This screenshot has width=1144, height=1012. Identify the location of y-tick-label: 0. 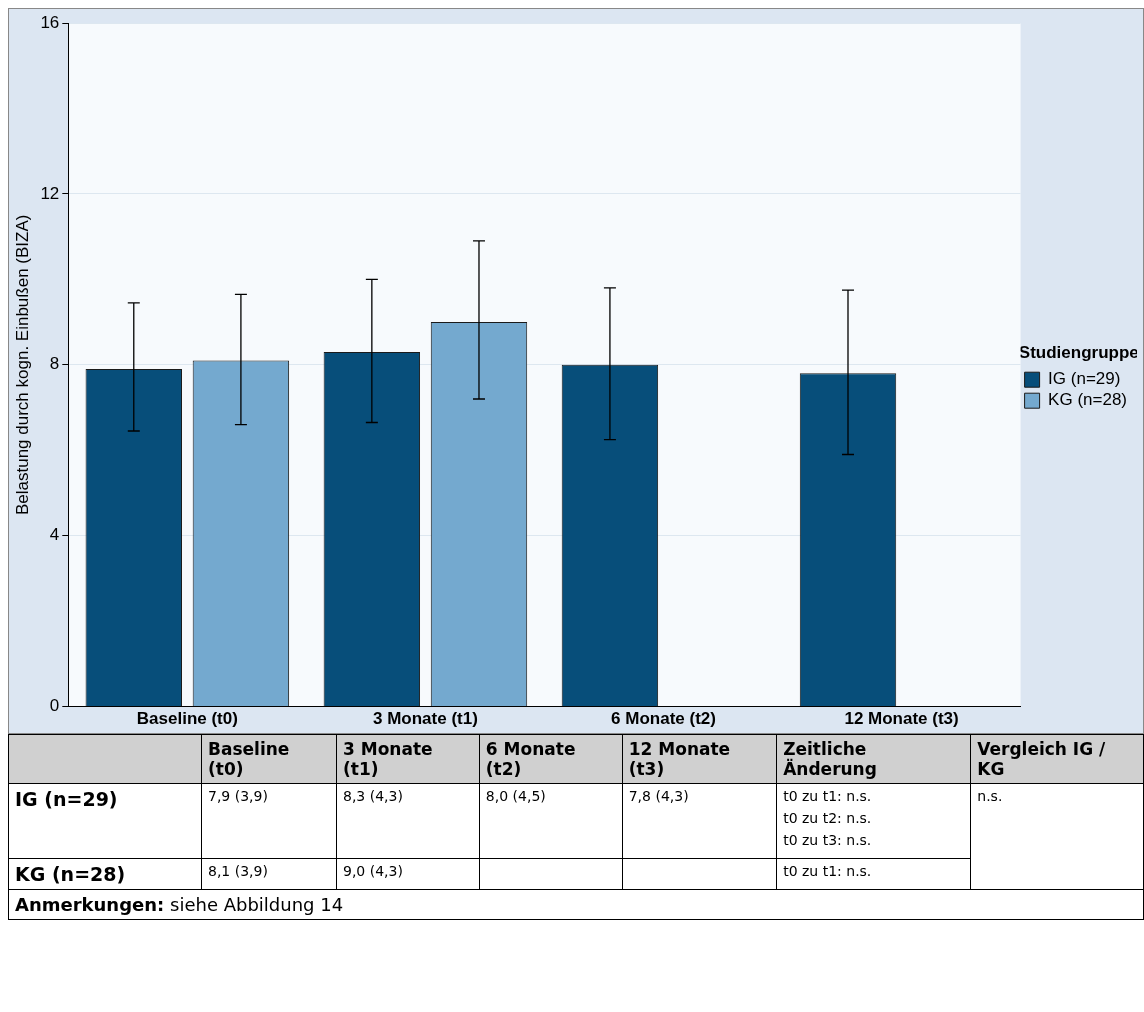
(54, 706).